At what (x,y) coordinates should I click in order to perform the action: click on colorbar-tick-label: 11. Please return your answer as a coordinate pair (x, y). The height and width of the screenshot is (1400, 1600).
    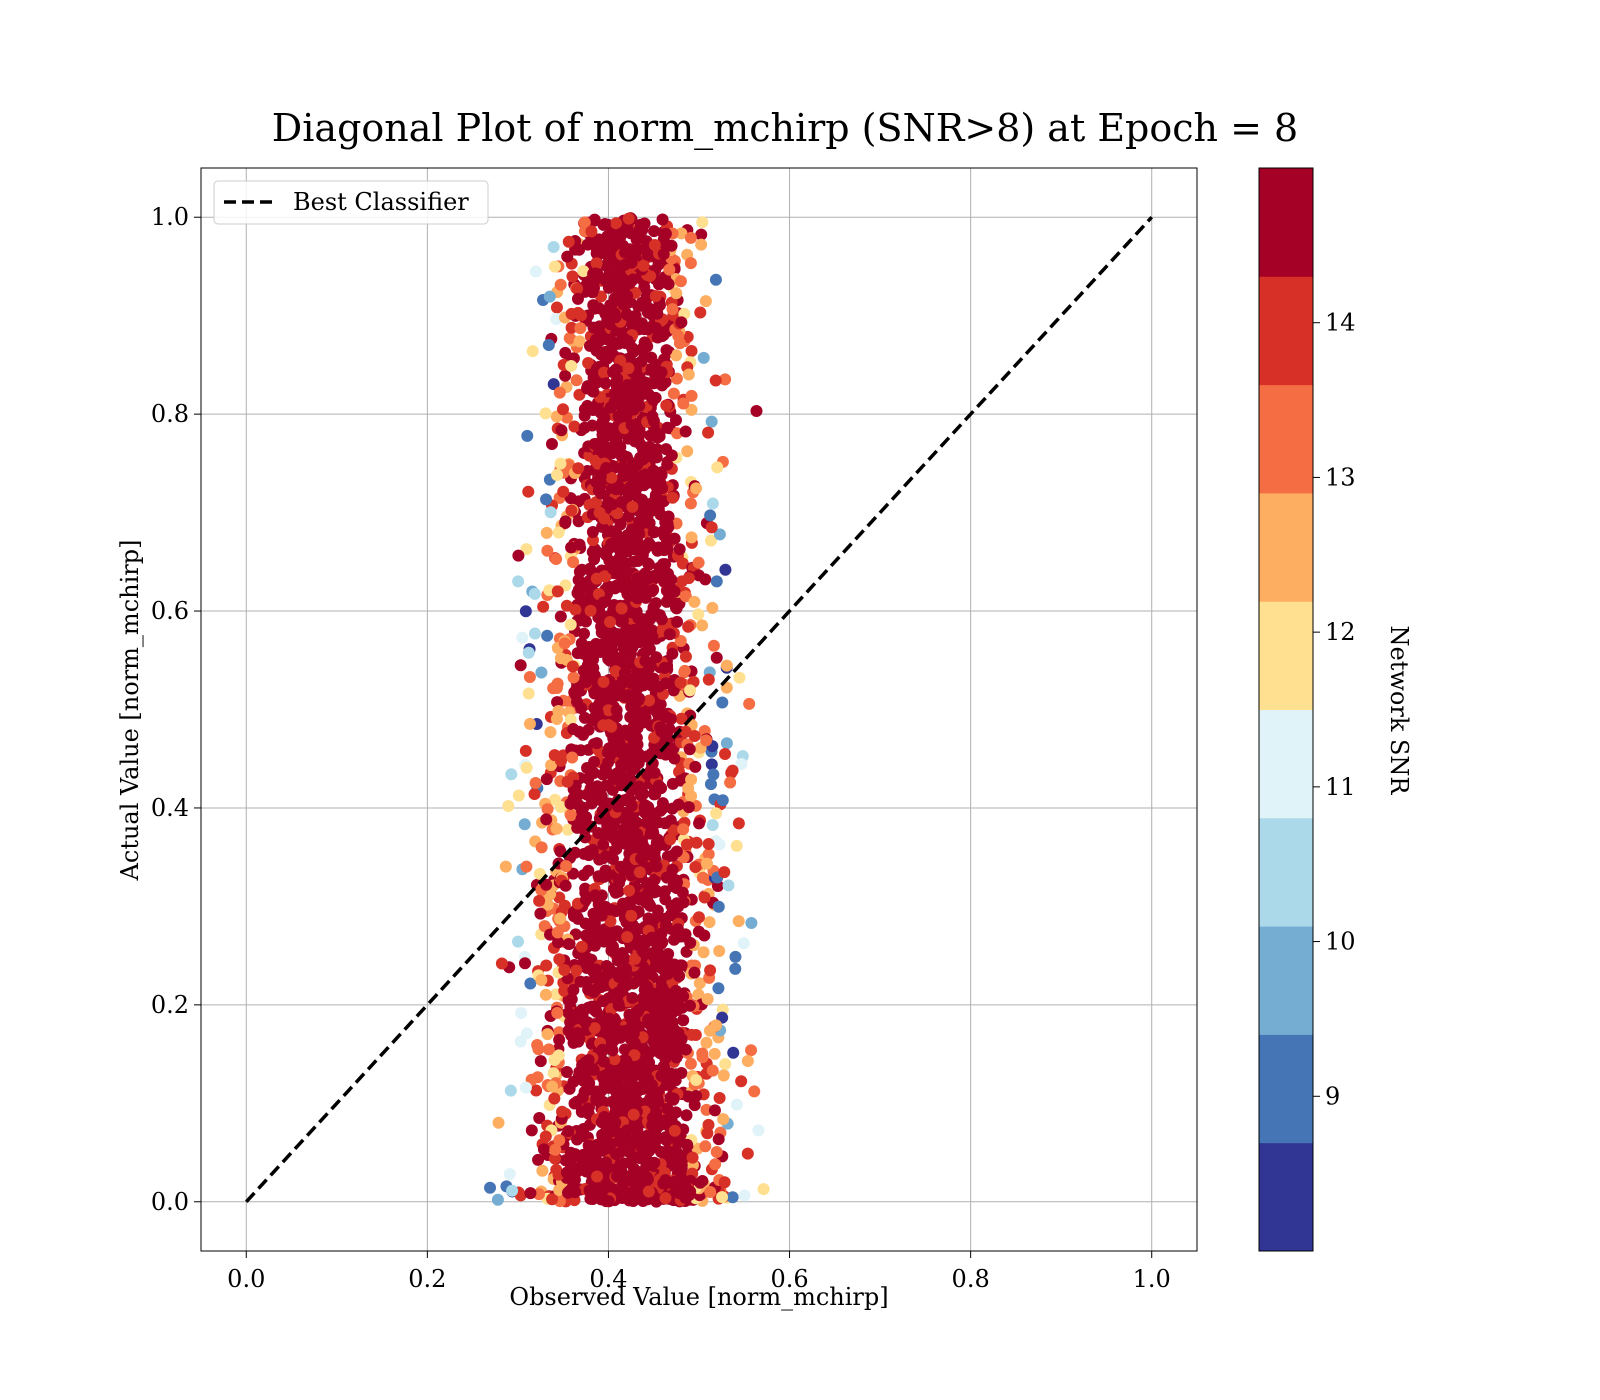
    Looking at the image, I should click on (1340, 787).